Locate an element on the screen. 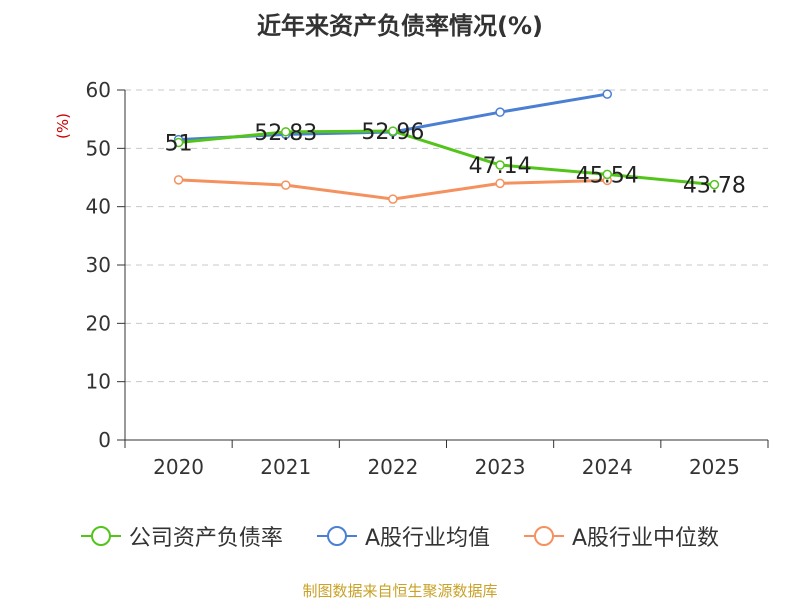 The width and height of the screenshot is (800, 601). legend-item-industry-median: A股行业中位数 is located at coordinates (621, 536).